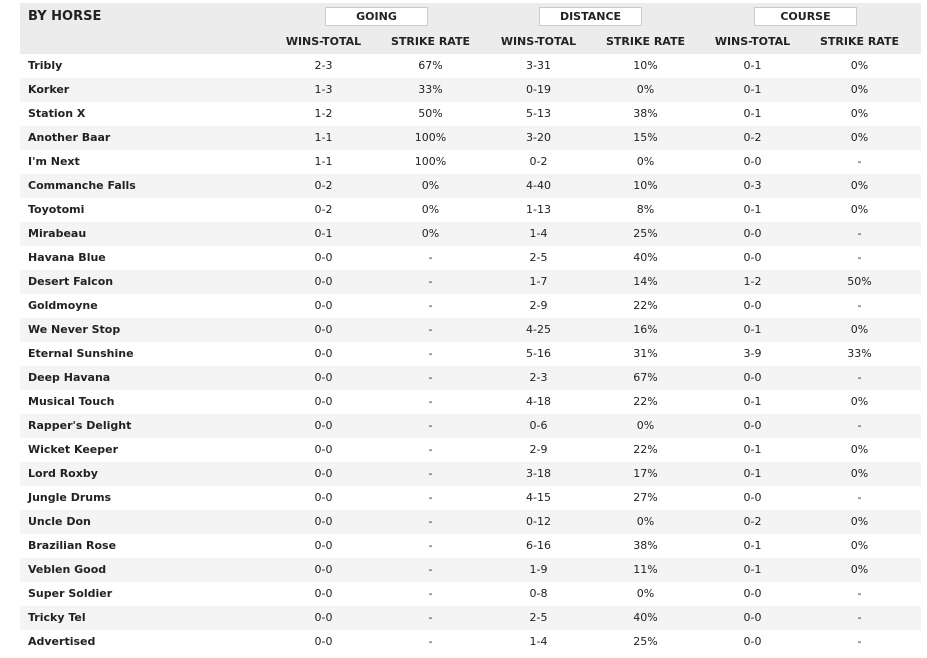 This screenshot has width=927, height=658. What do you see at coordinates (538, 425) in the screenshot?
I see `stat-cell: 0-6` at bounding box center [538, 425].